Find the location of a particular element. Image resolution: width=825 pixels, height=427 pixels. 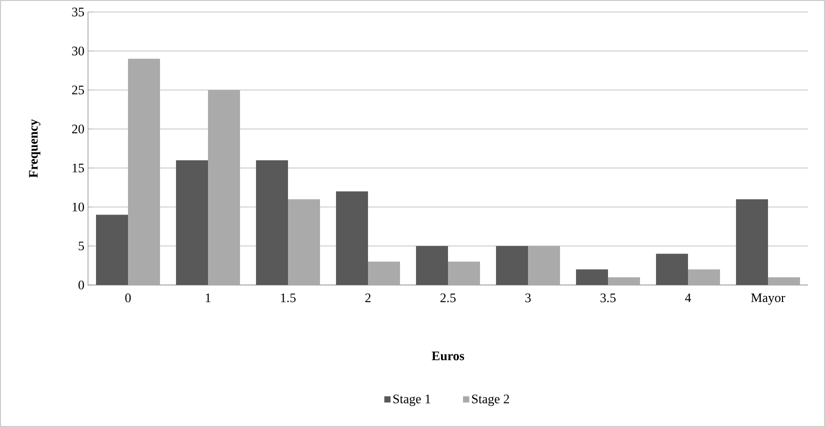

y-tick-label: 35 is located at coordinates (78, 12).